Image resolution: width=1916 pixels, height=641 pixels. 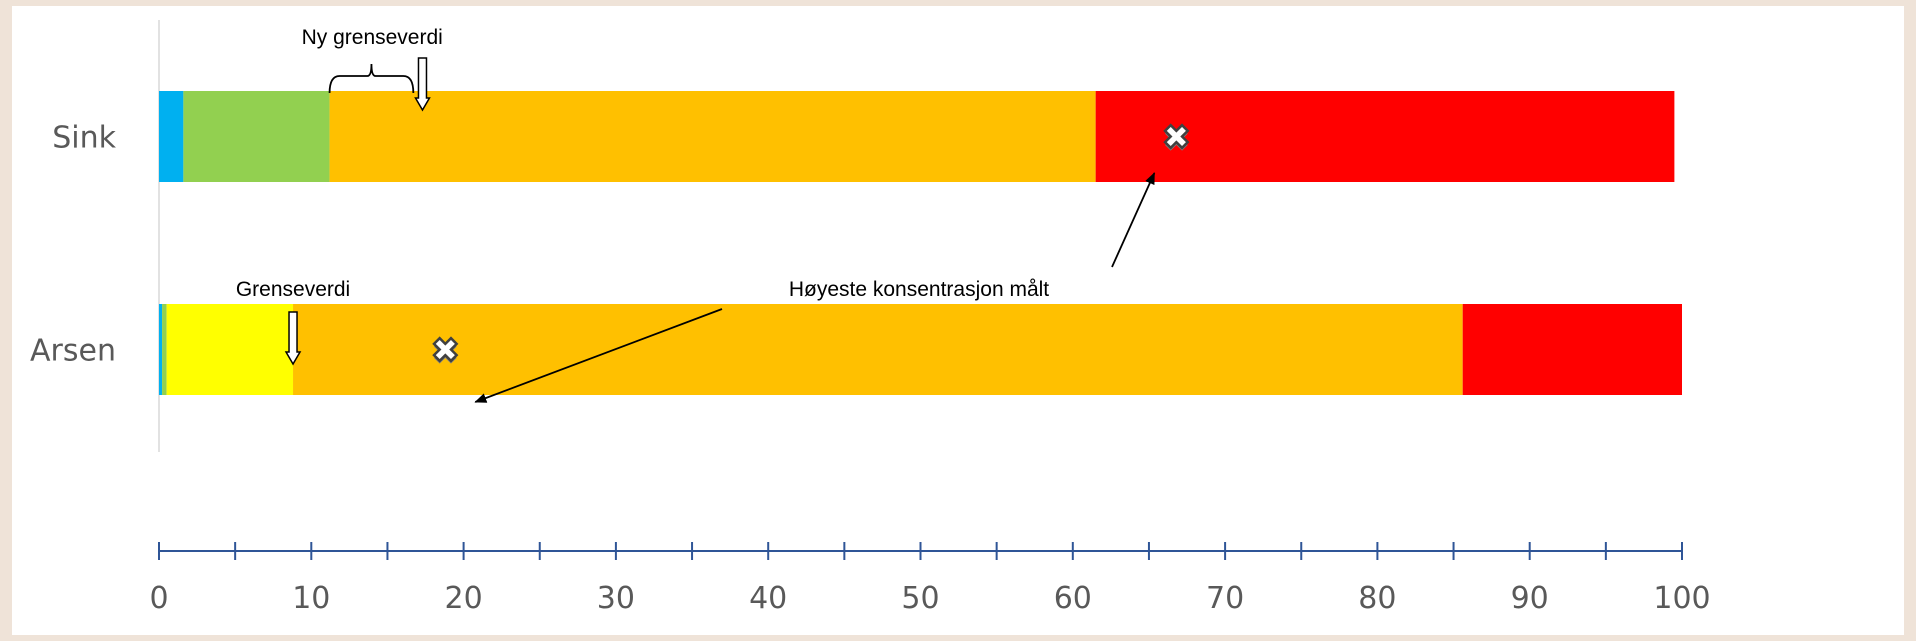 What do you see at coordinates (1377, 598) in the screenshot?
I see `x-tick-label: 80` at bounding box center [1377, 598].